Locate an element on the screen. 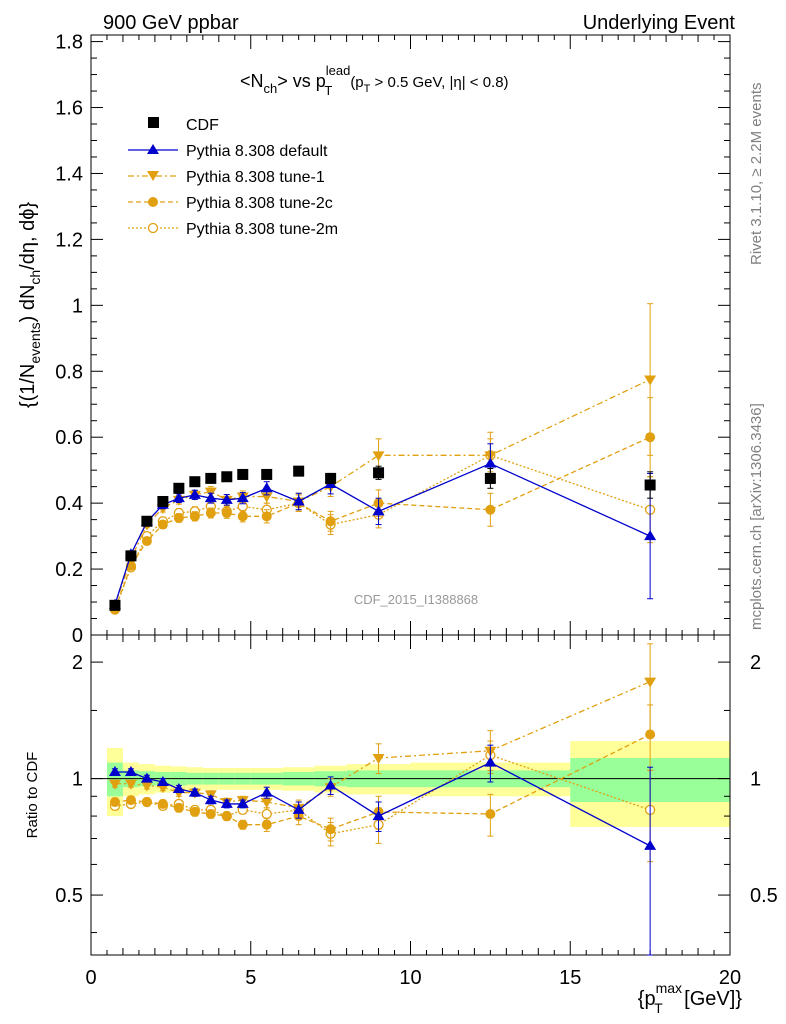 The height and width of the screenshot is (1024, 786). x-tick-label: 15 is located at coordinates (570, 978).